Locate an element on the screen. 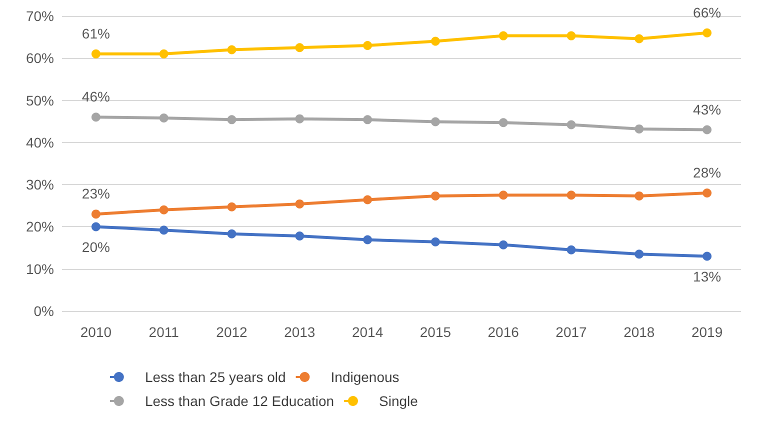 This screenshot has width=769, height=421. y-tick-label: 0% is located at coordinates (44, 311).